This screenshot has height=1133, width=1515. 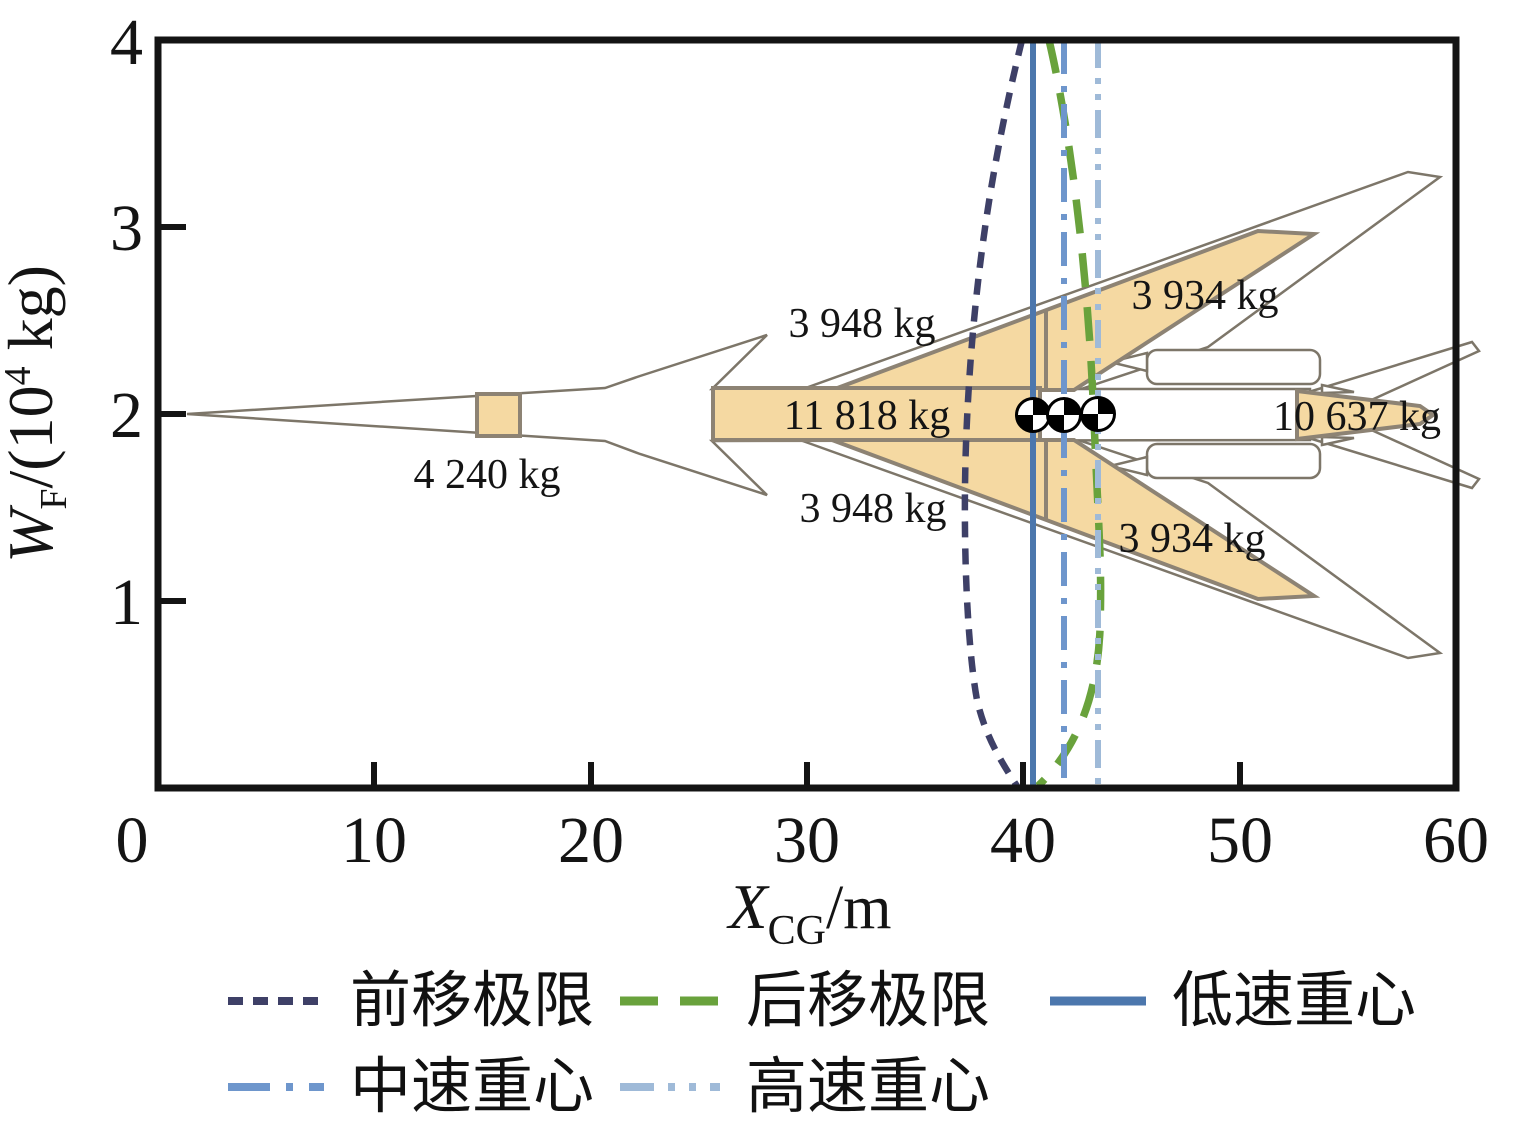 What do you see at coordinates (1233, 461) in the screenshot?
I see `nacelle-lower` at bounding box center [1233, 461].